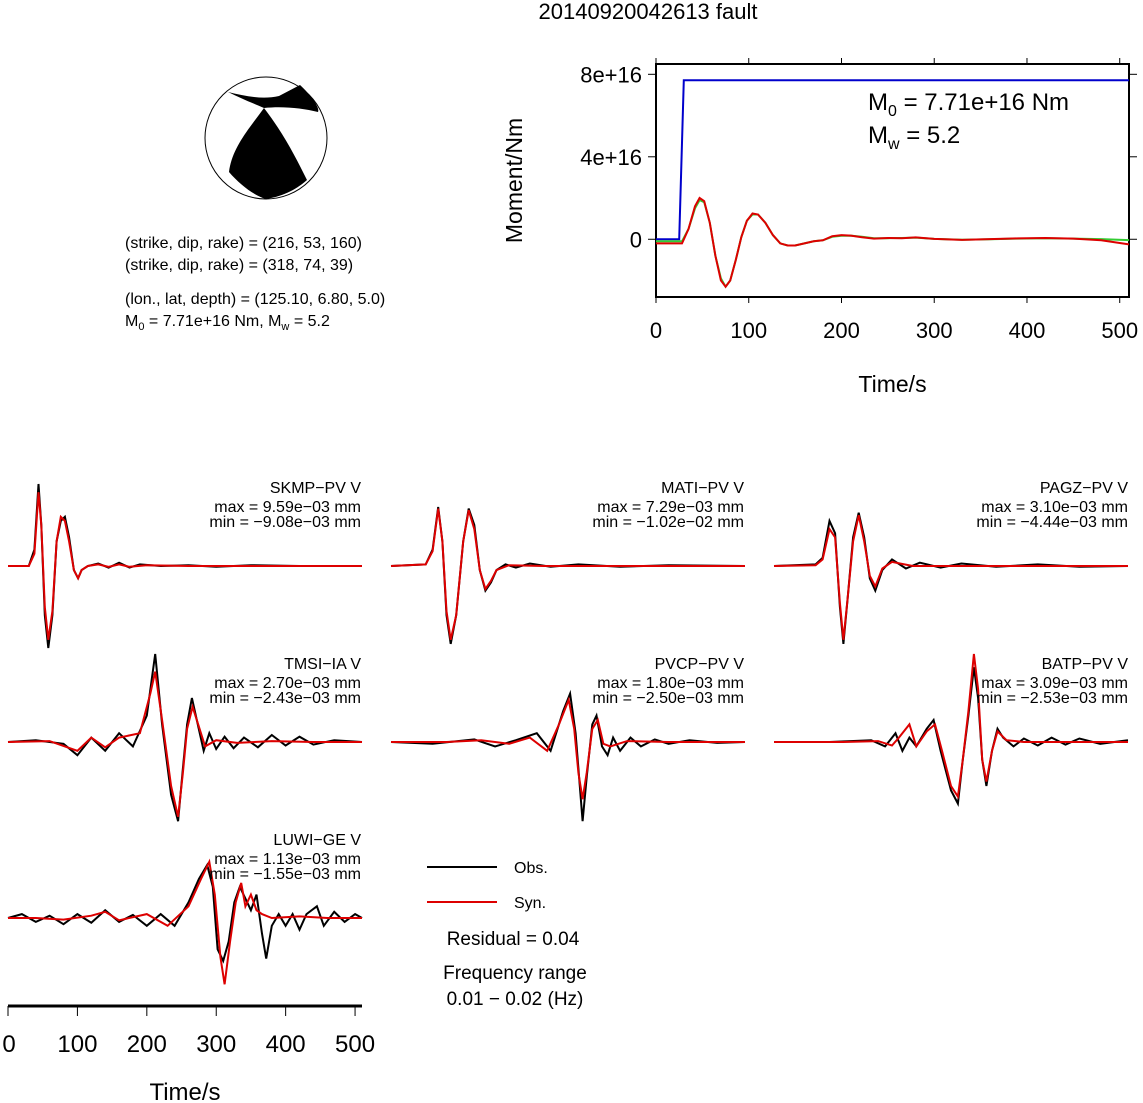 This screenshot has width=1143, height=1103. I want to click on waveform-xtick-label: 0, so click(8, 1044).